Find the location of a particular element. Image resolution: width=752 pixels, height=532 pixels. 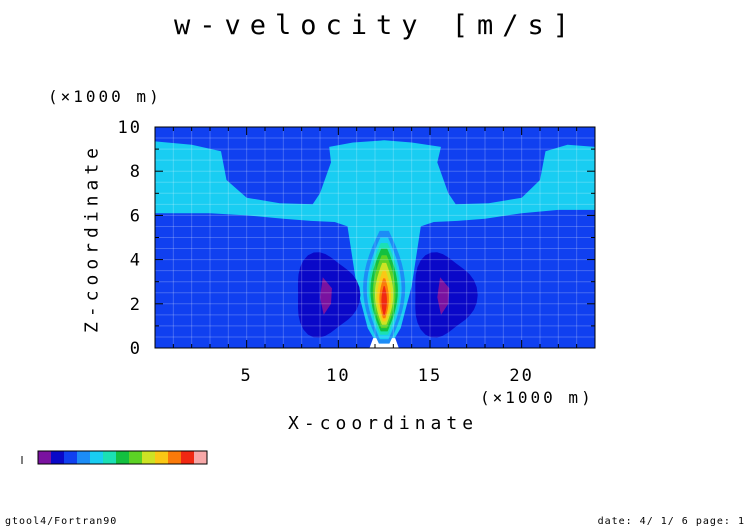

y-tick-label: 4 is located at coordinates (136, 261).